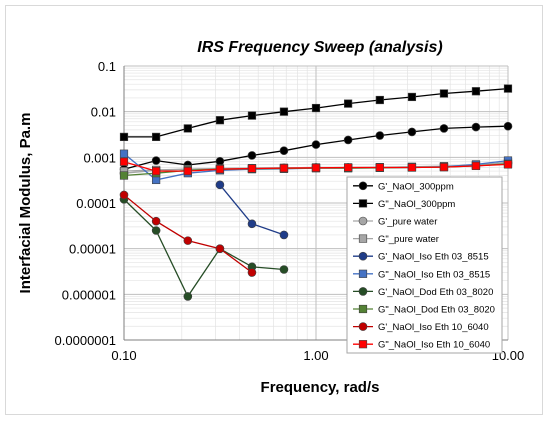 This screenshot has height=421, width=550. I want to click on y-tick-label: 0.1, so click(107, 66).